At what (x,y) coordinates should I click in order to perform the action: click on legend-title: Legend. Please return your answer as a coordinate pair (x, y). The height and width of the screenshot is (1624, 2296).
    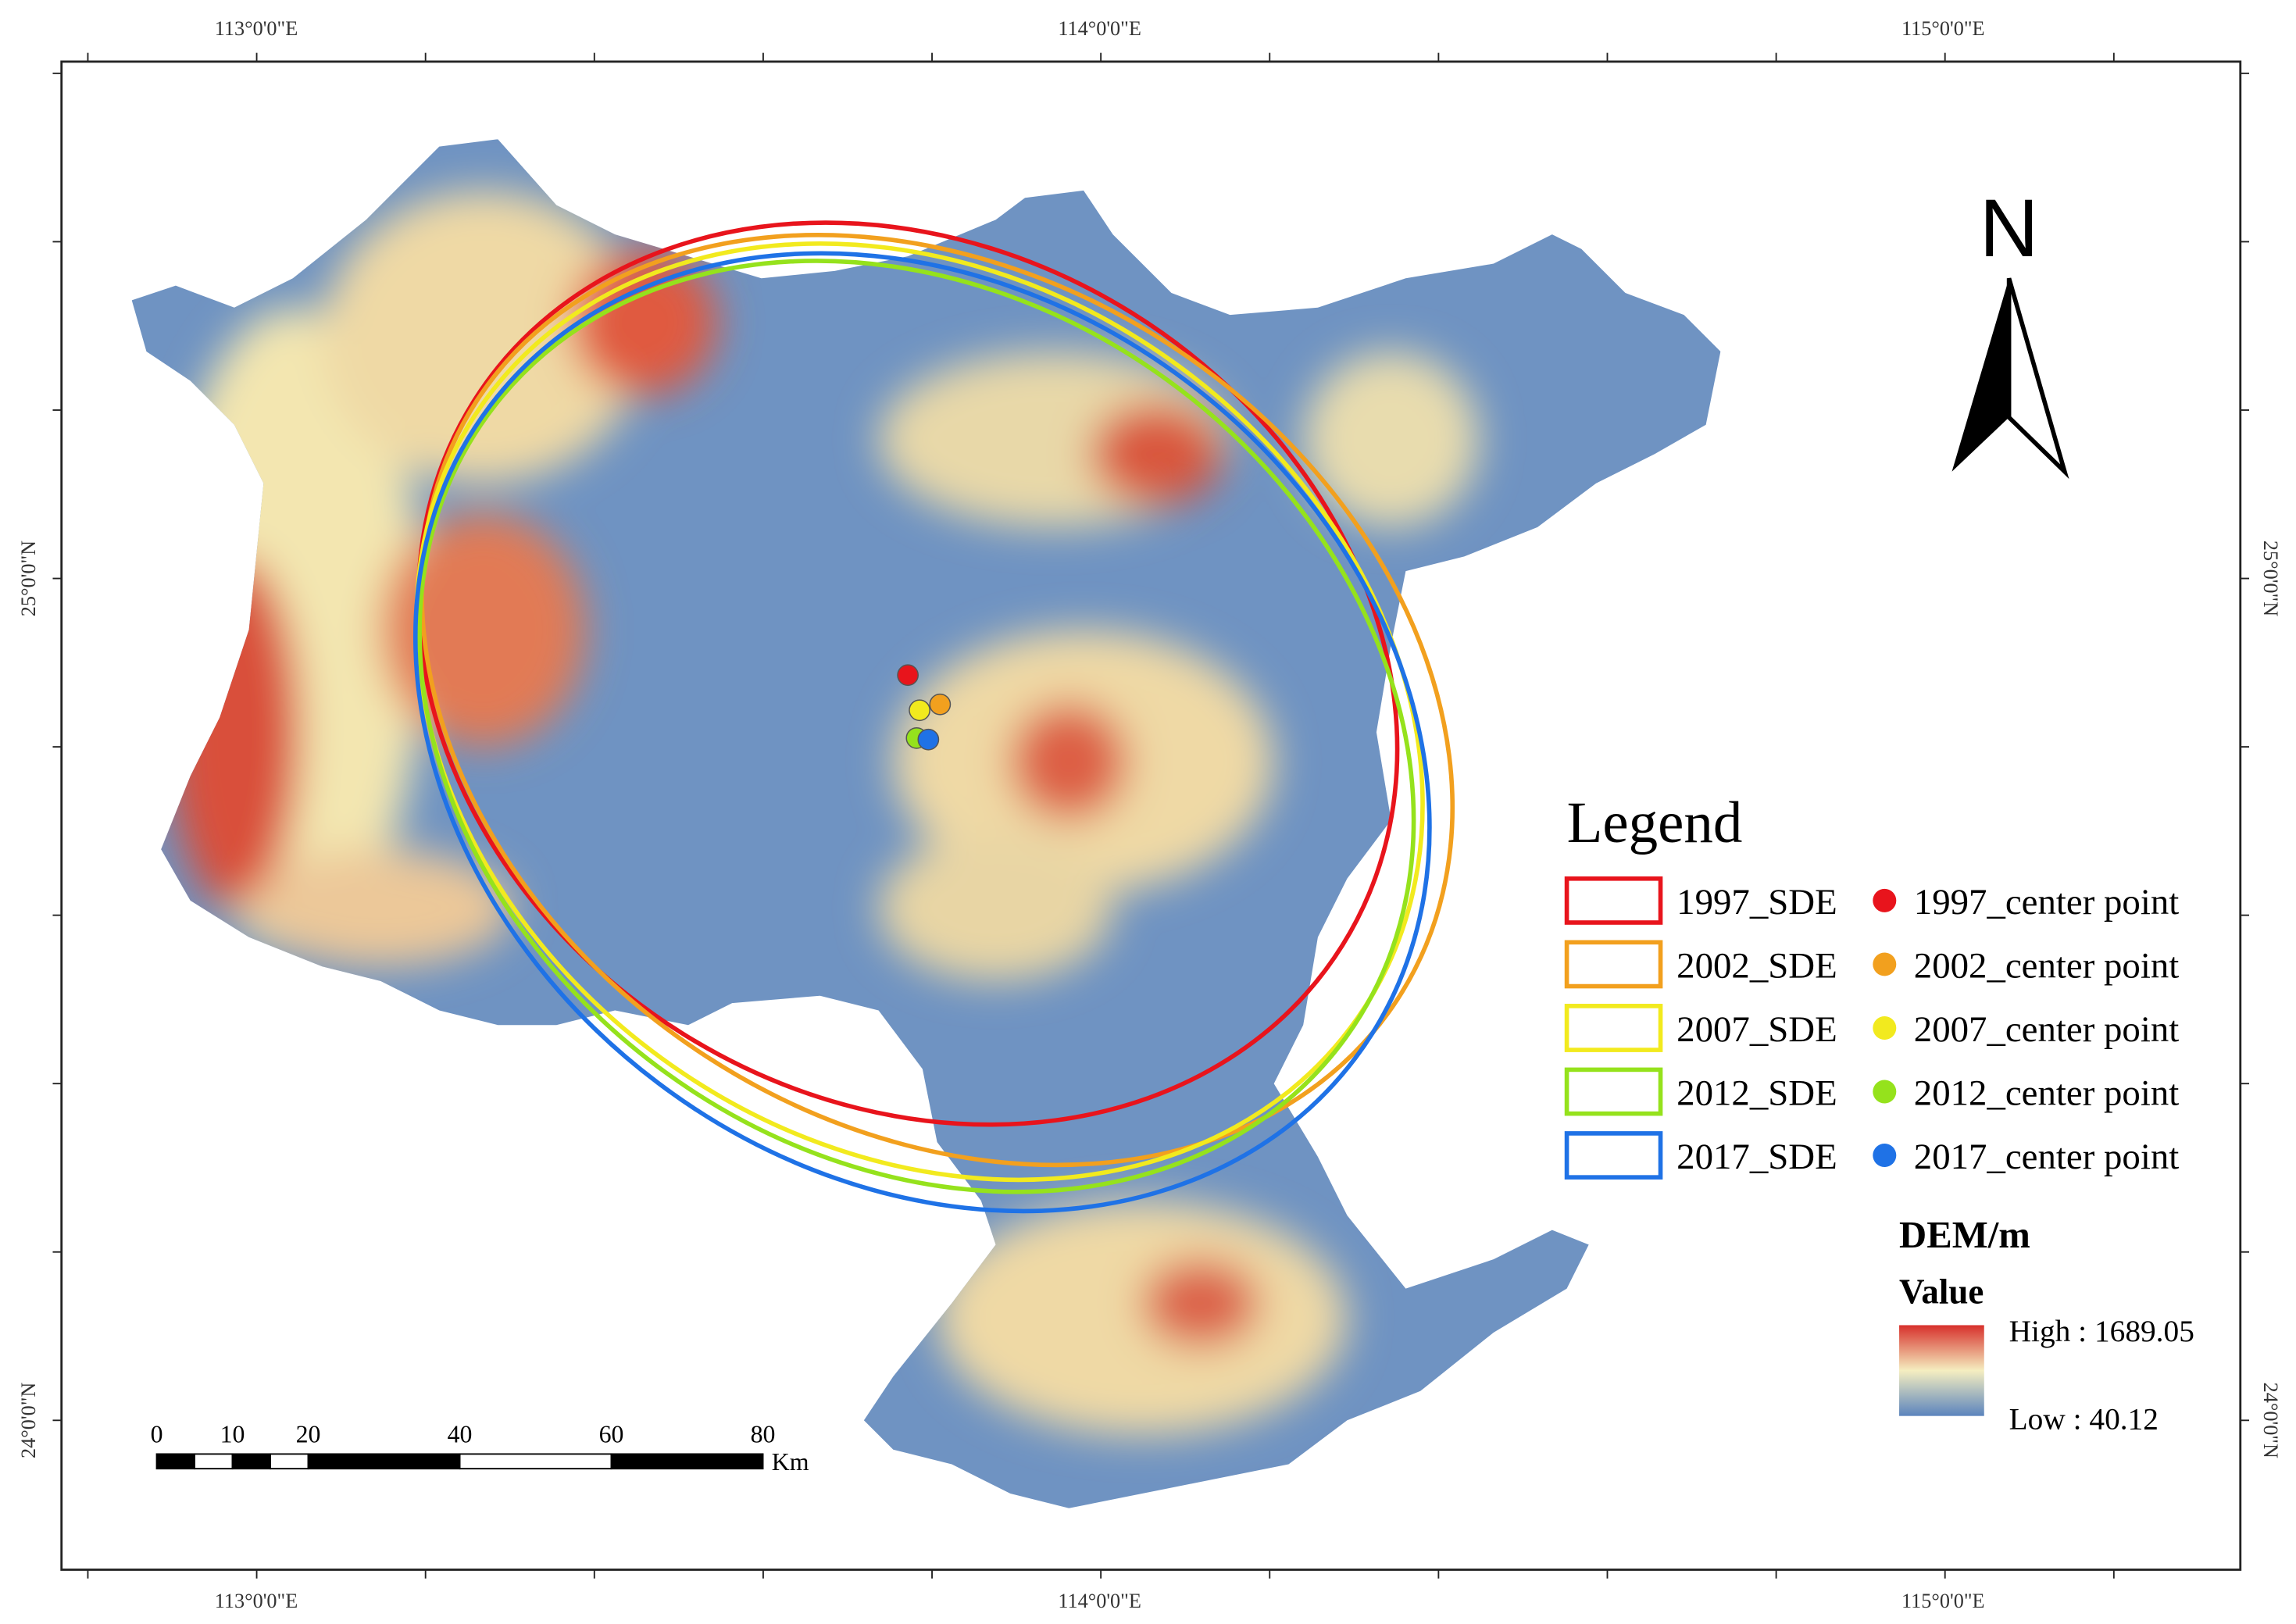
    Looking at the image, I should click on (1655, 823).